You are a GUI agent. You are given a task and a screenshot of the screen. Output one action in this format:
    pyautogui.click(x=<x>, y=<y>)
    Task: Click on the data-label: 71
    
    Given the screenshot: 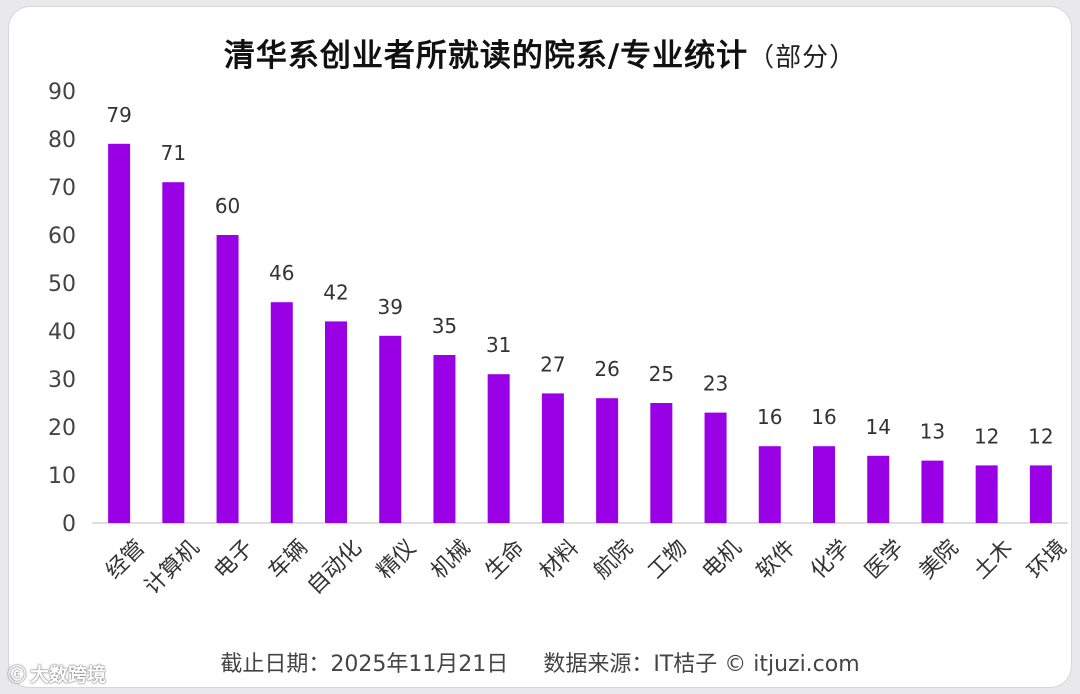 What is the action you would take?
    pyautogui.click(x=173, y=153)
    